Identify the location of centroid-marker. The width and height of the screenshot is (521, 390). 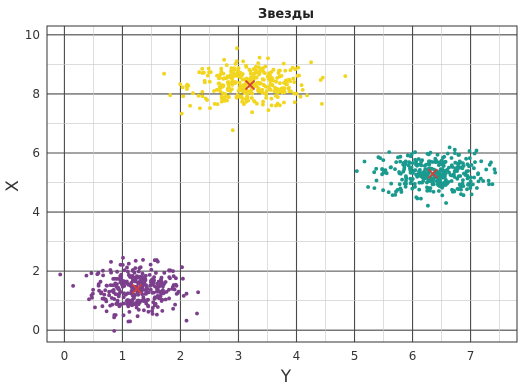
(137, 288).